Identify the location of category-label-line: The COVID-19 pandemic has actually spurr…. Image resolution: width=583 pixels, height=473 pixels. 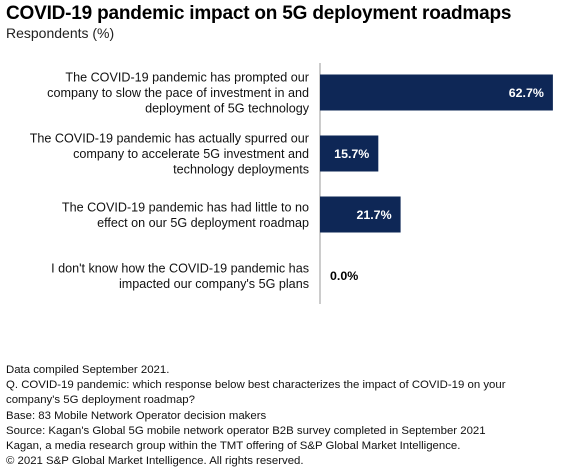
(169, 139).